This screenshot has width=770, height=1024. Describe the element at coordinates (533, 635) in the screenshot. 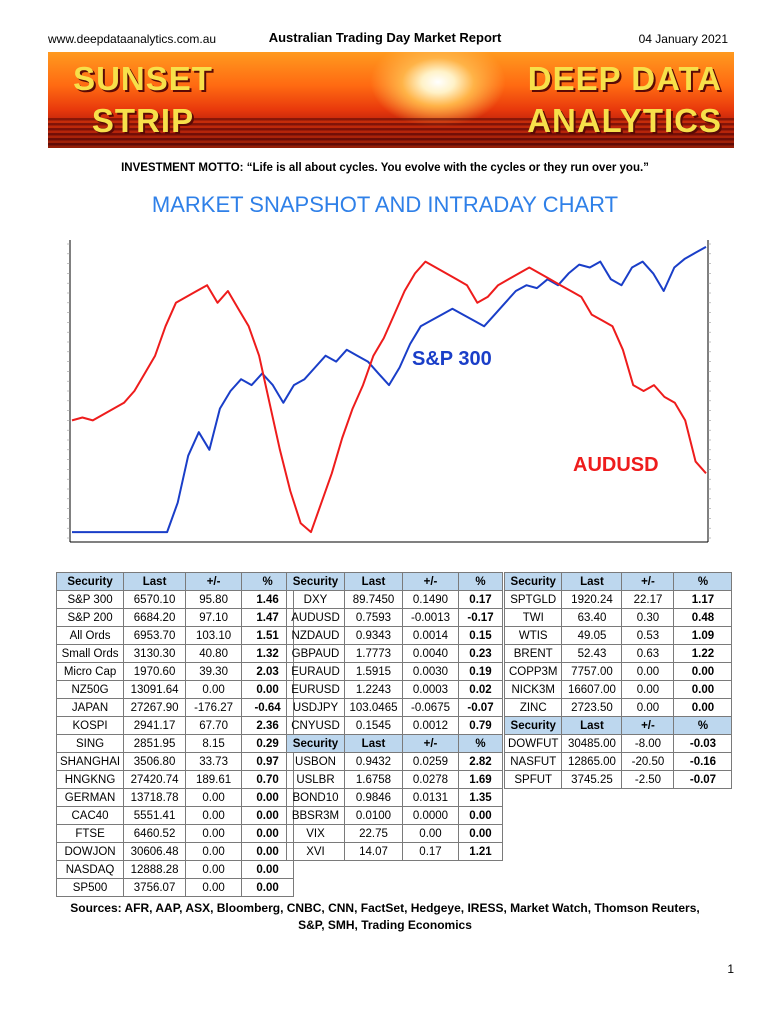

I see `table-cell: WTIS` at that location.